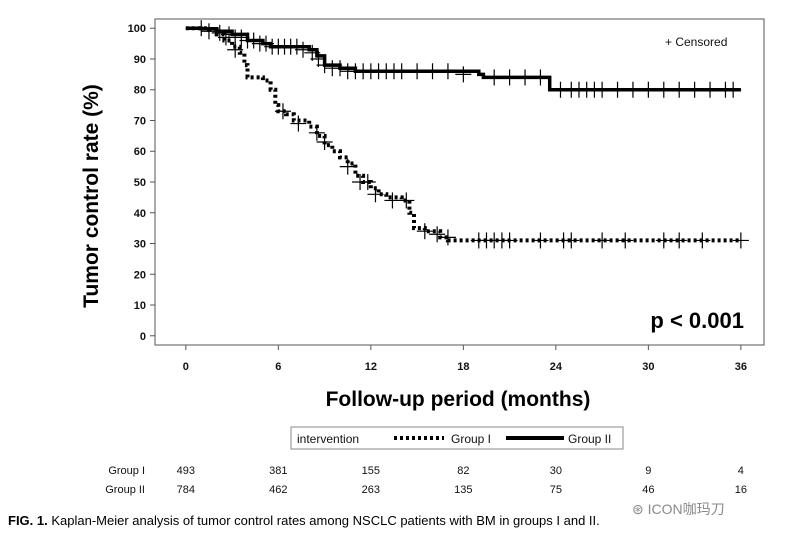 The width and height of the screenshot is (801, 544). What do you see at coordinates (741, 367) in the screenshot?
I see `x-tick-label: 36` at bounding box center [741, 367].